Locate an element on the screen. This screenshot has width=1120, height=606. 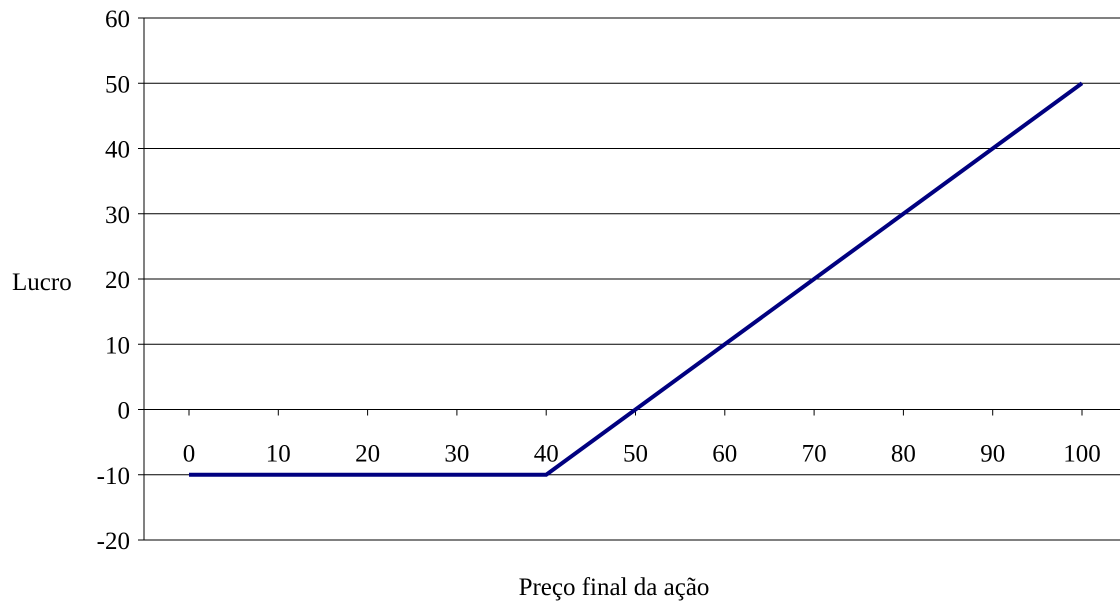
y-axis-label: Lucro is located at coordinates (42, 282).